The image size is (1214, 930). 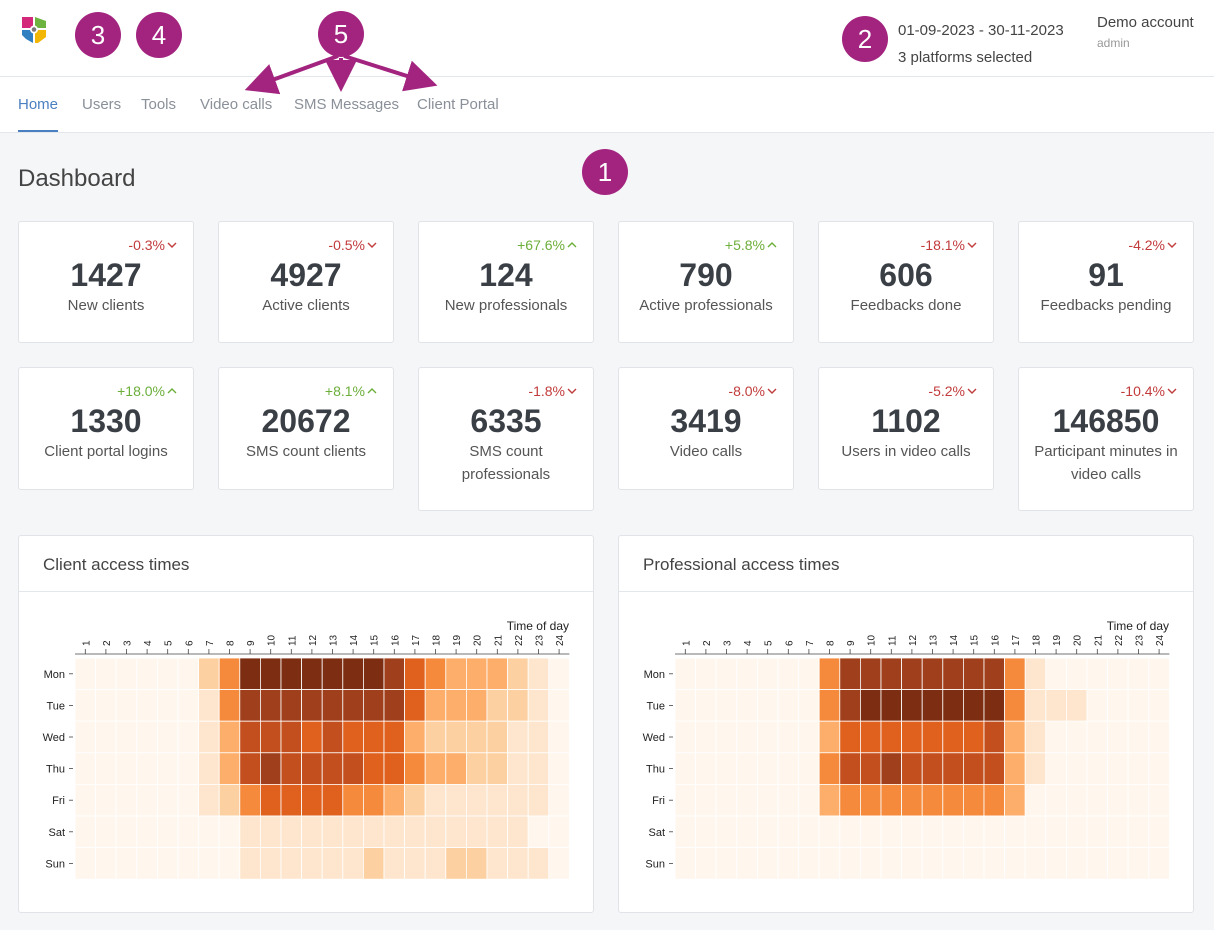 What do you see at coordinates (1098, 640) in the screenshot?
I see `x-tick-label: 21` at bounding box center [1098, 640].